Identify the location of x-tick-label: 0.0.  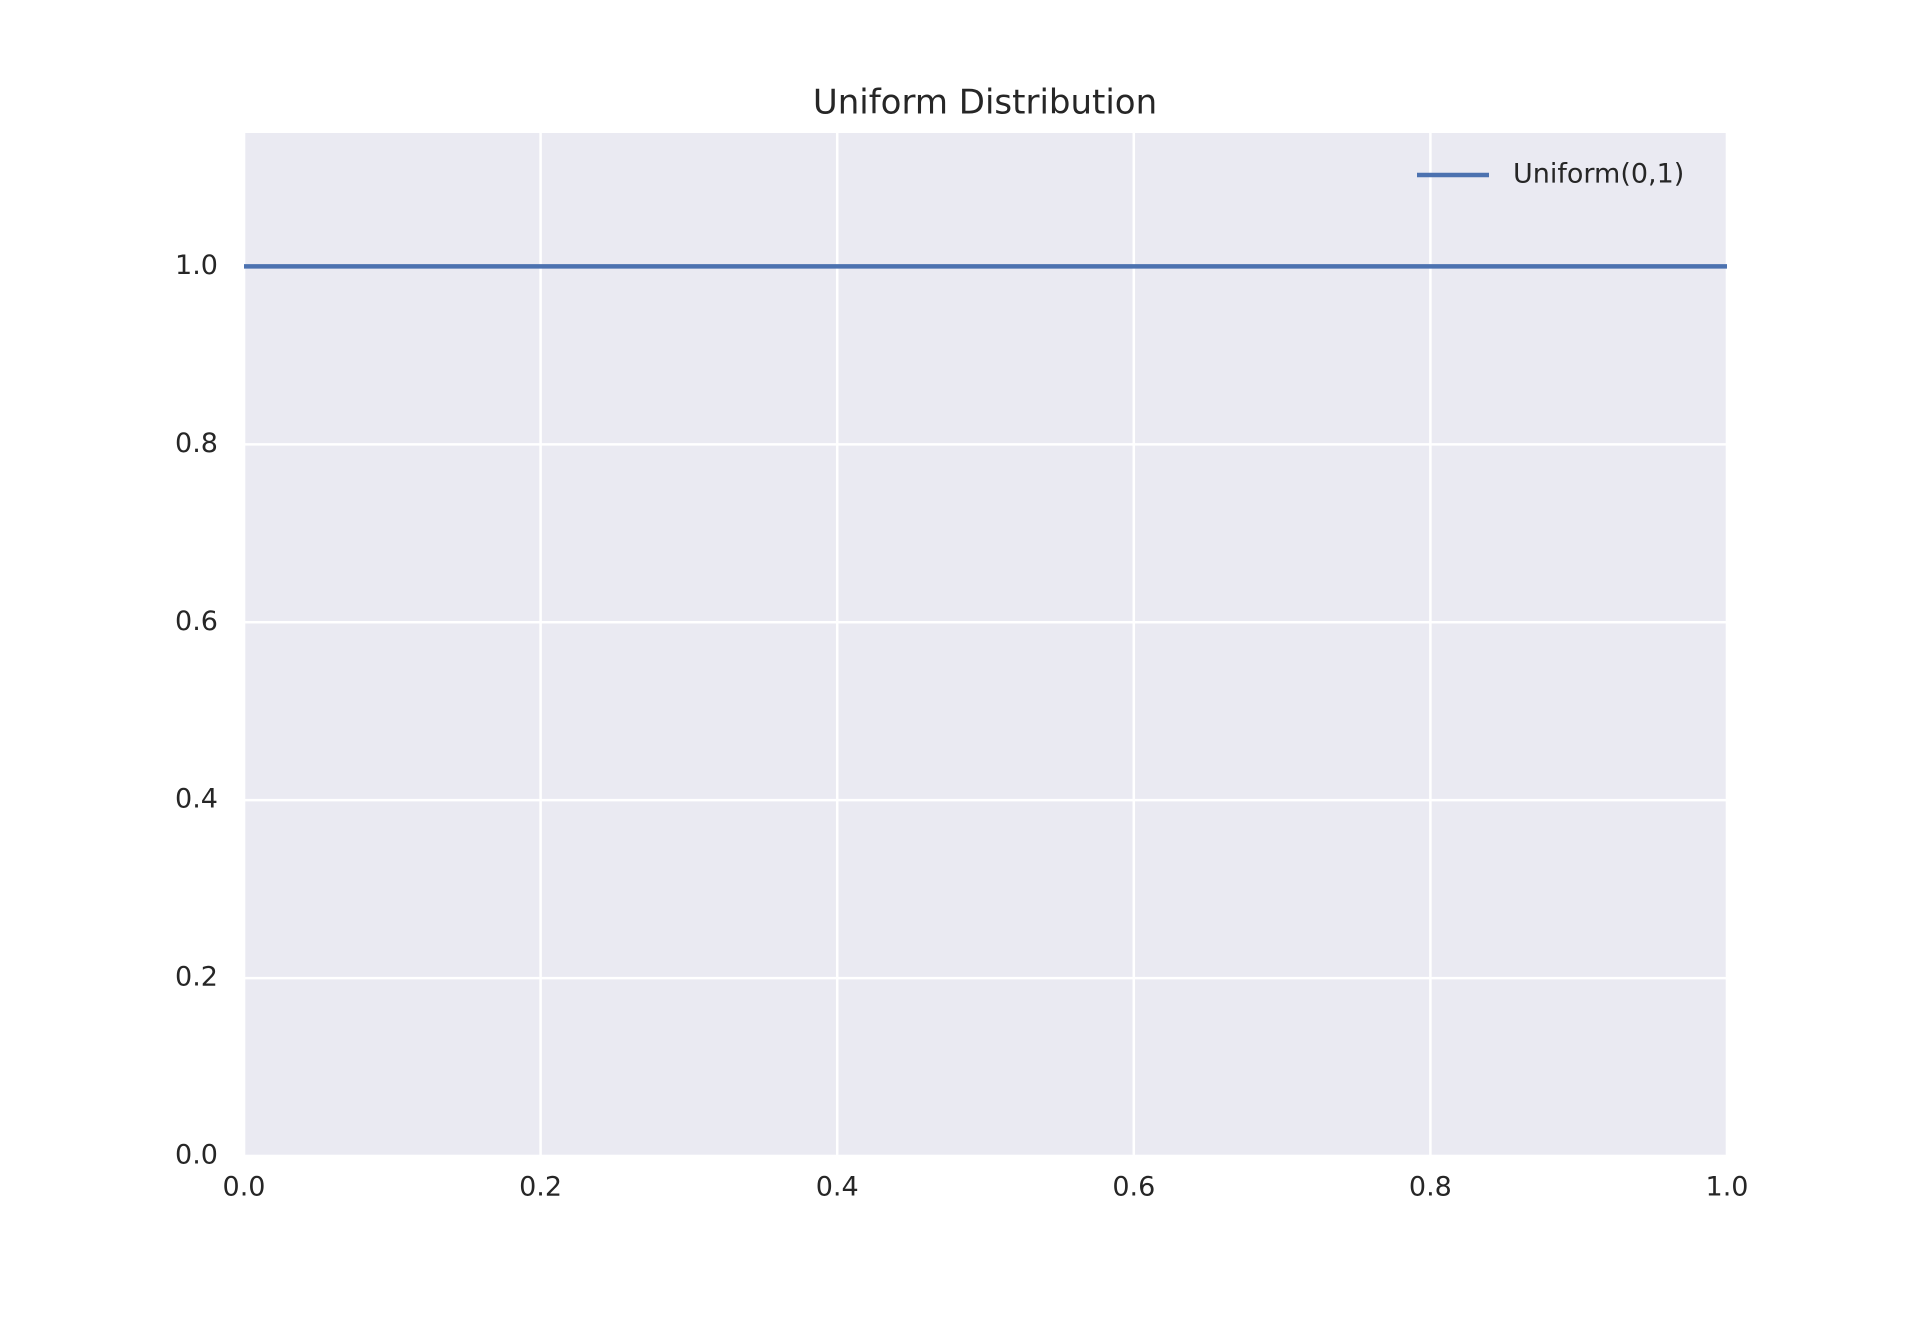
(244, 1187).